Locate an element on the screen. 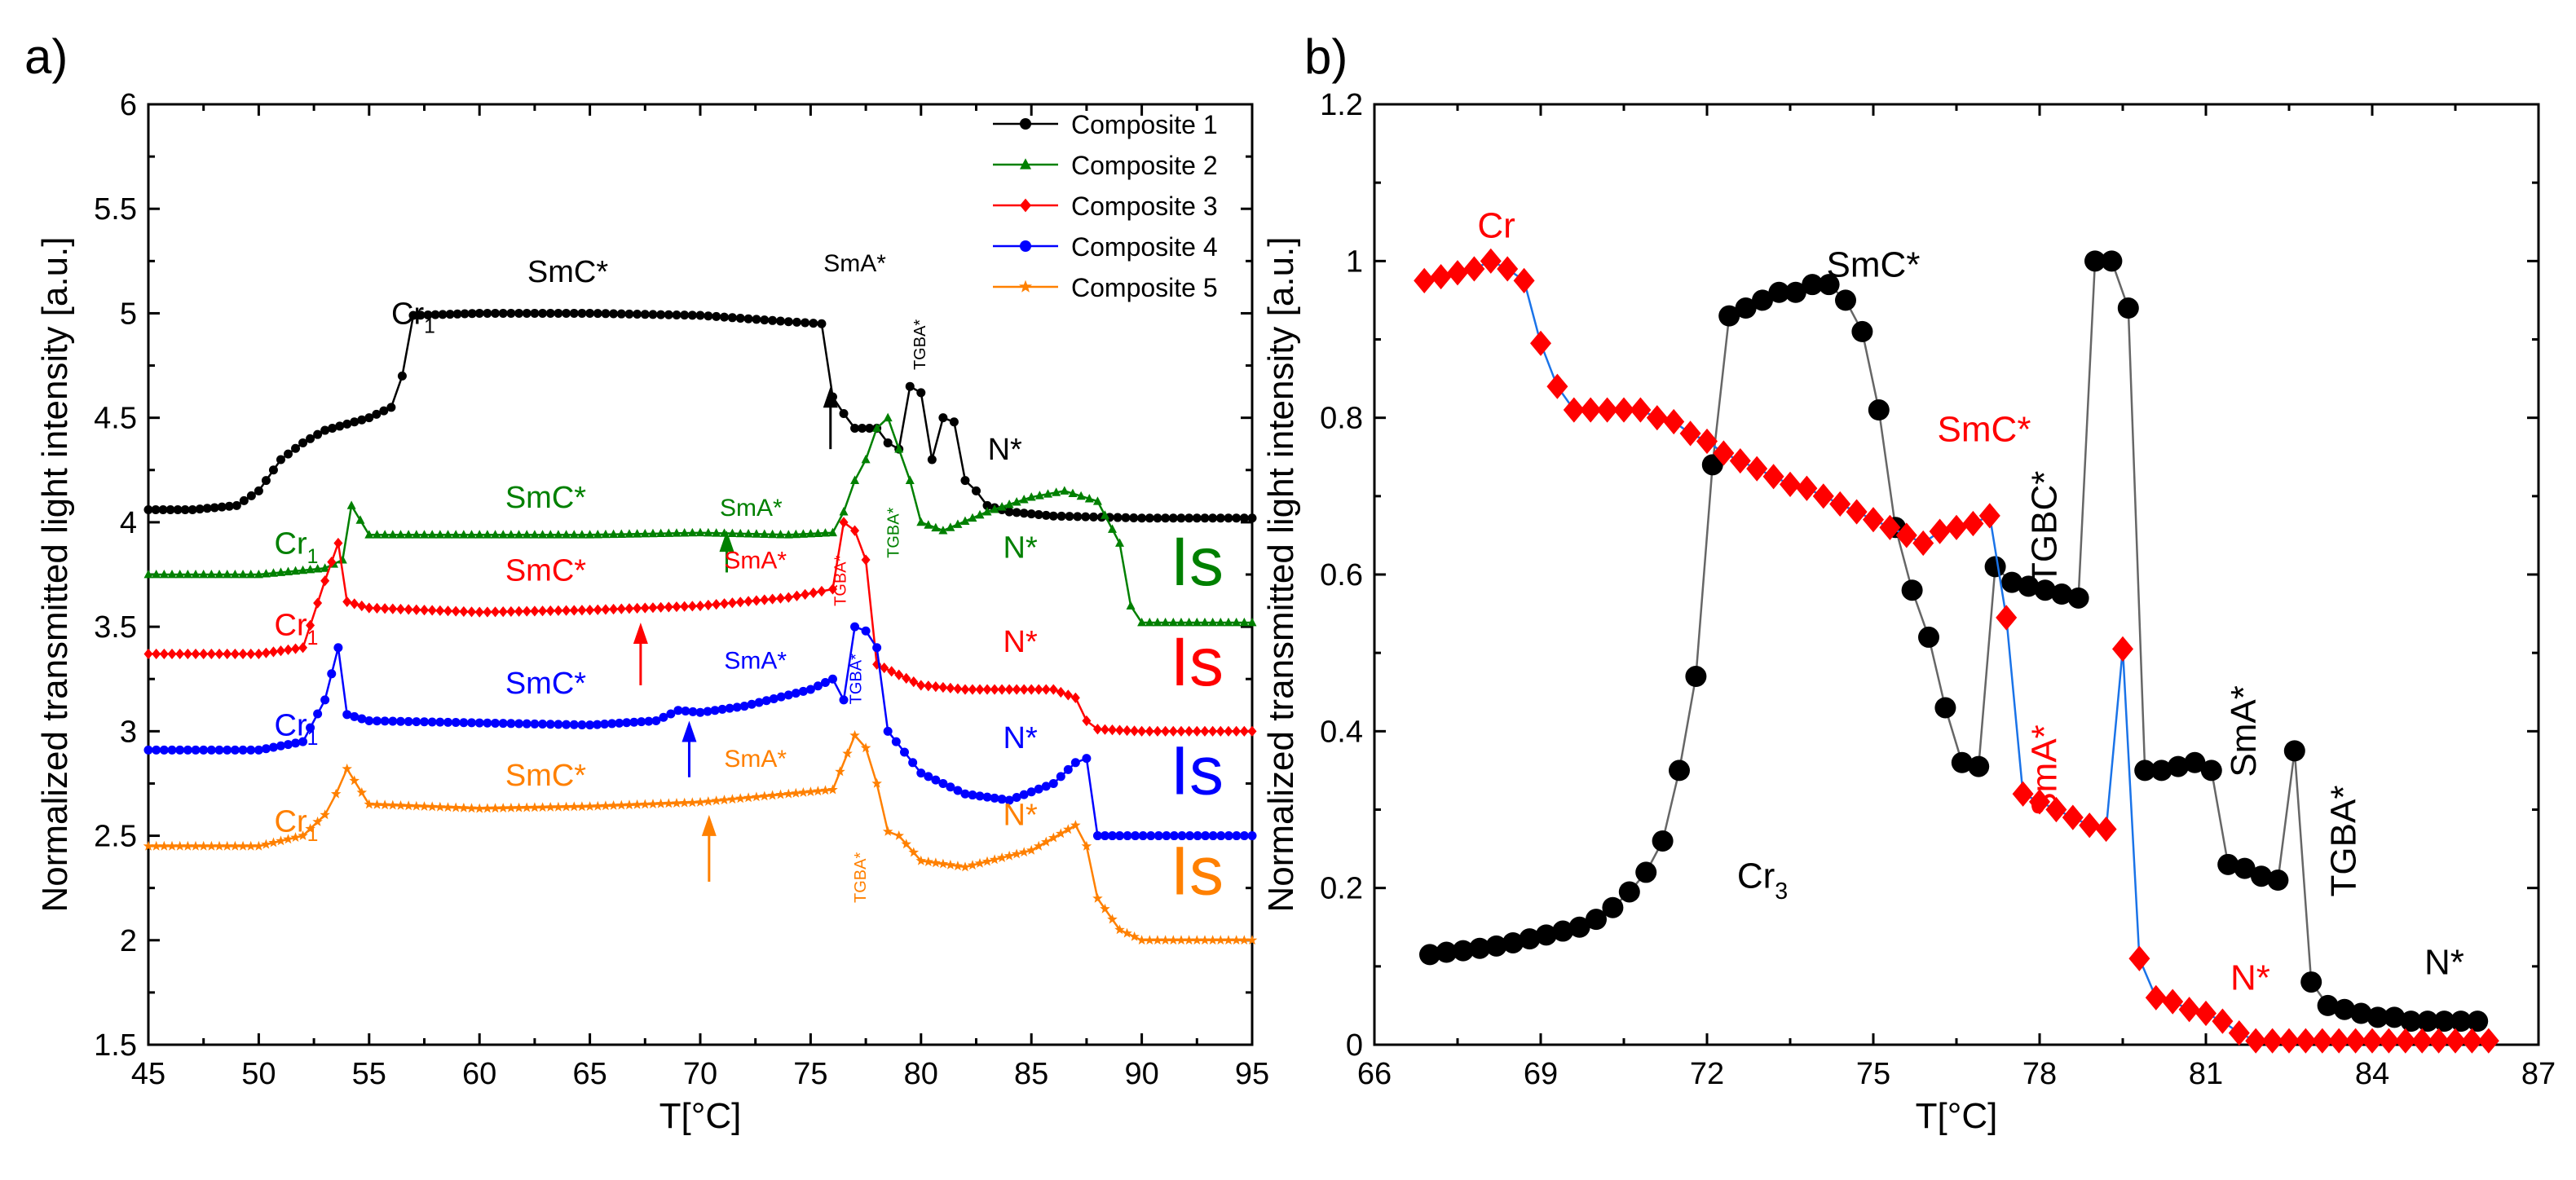  legend-item: Composite 2 is located at coordinates (1105, 165).